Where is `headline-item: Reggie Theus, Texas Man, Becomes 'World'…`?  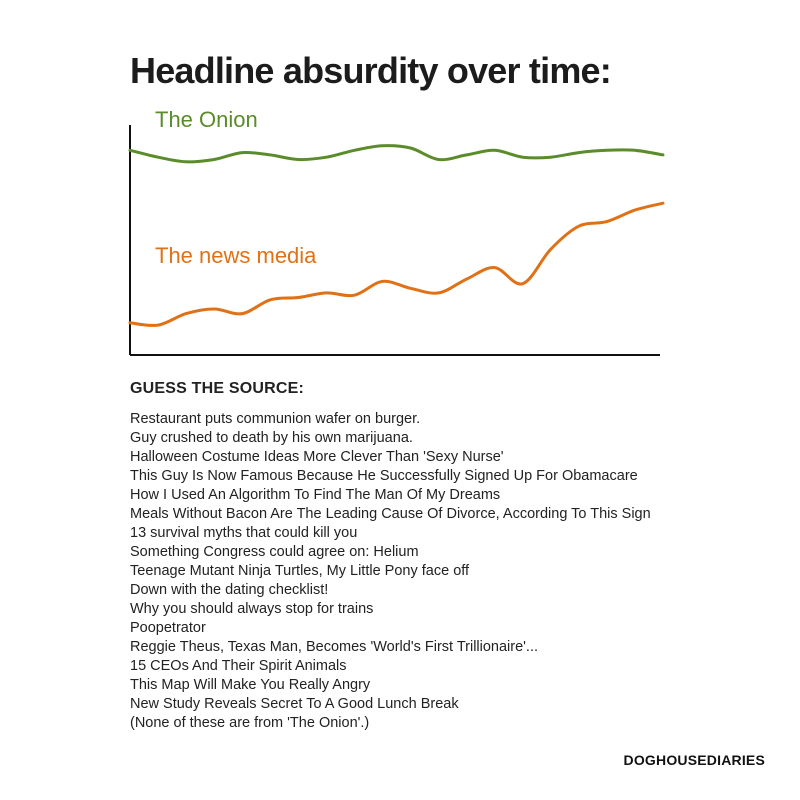 headline-item: Reggie Theus, Texas Man, Becomes 'World'… is located at coordinates (334, 647).